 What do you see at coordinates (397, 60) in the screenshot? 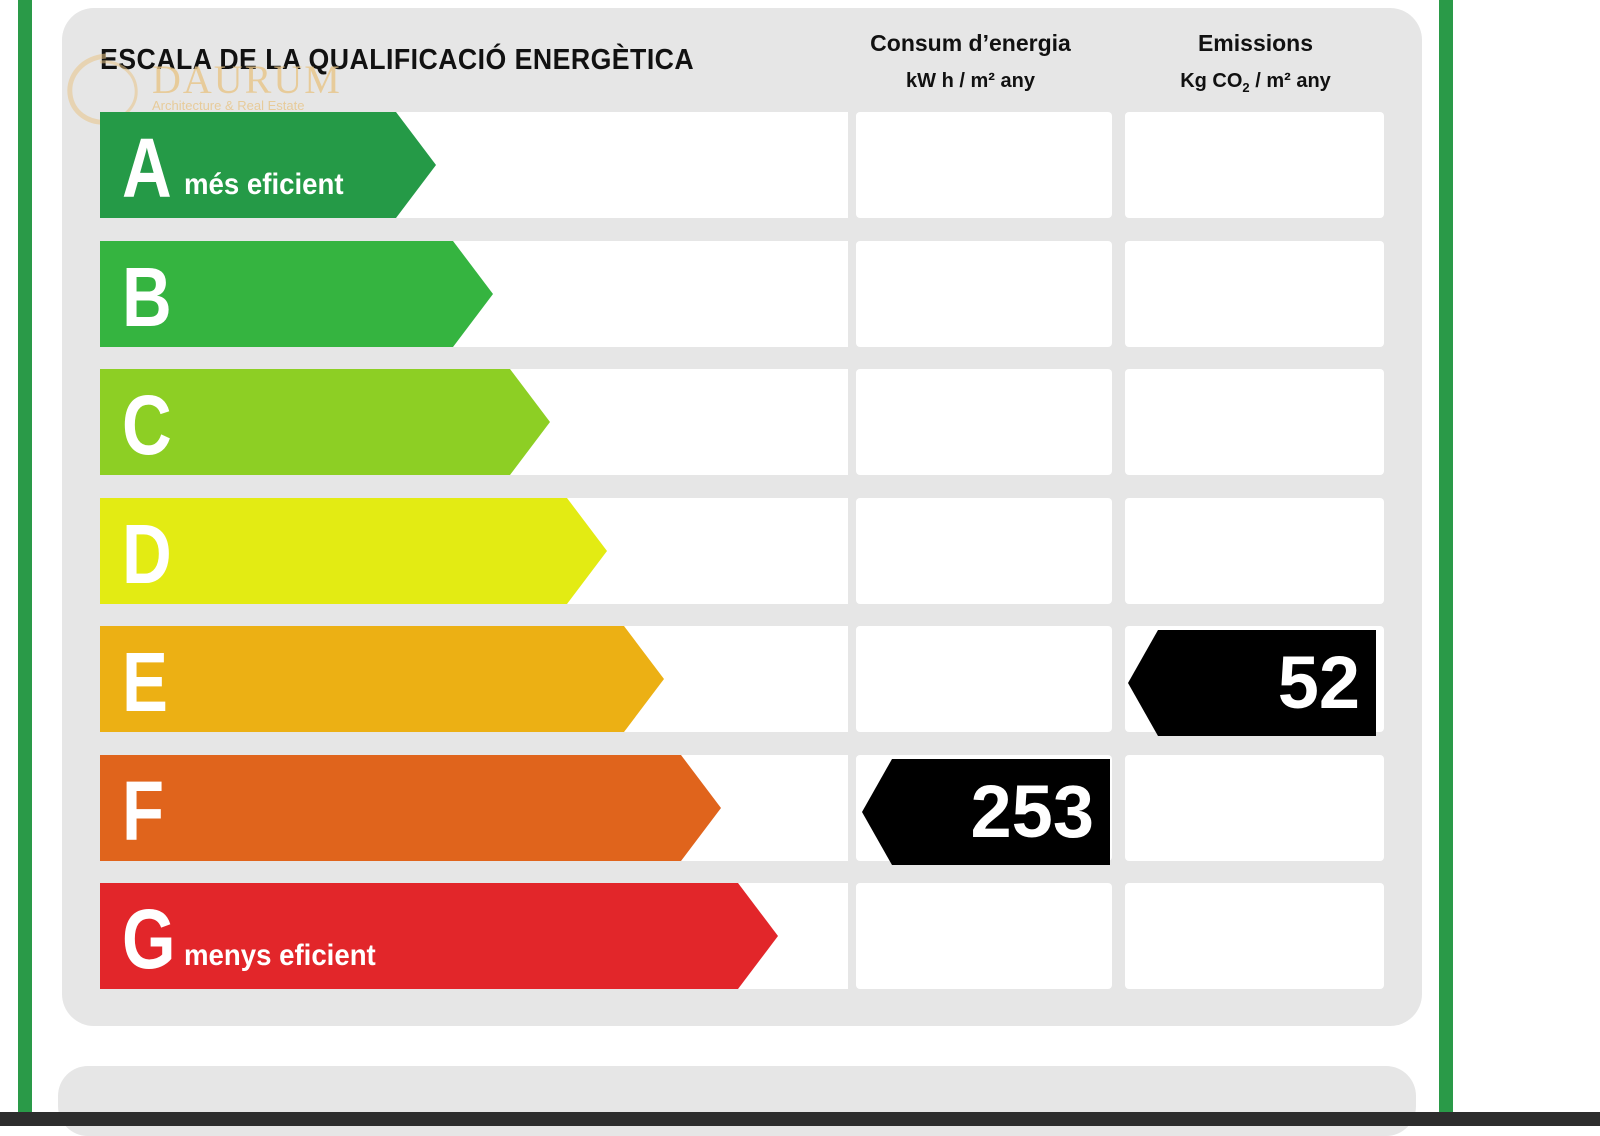
I see `page-title: ESCALA DE LA QUALIFICACIÓ ENERGÈTICA` at bounding box center [397, 60].